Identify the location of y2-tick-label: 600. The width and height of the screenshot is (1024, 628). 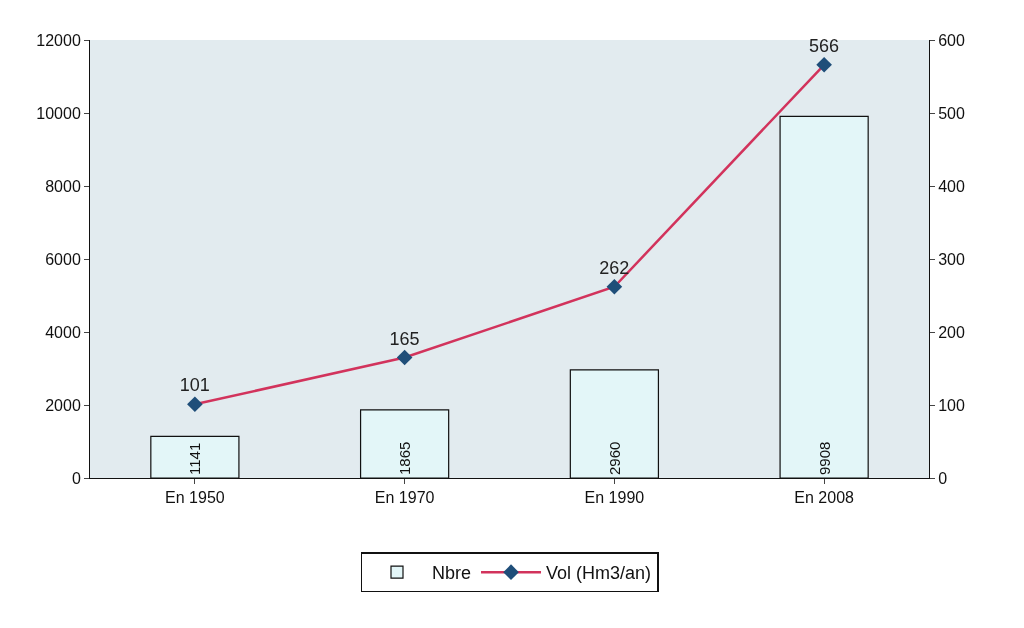
(951, 40).